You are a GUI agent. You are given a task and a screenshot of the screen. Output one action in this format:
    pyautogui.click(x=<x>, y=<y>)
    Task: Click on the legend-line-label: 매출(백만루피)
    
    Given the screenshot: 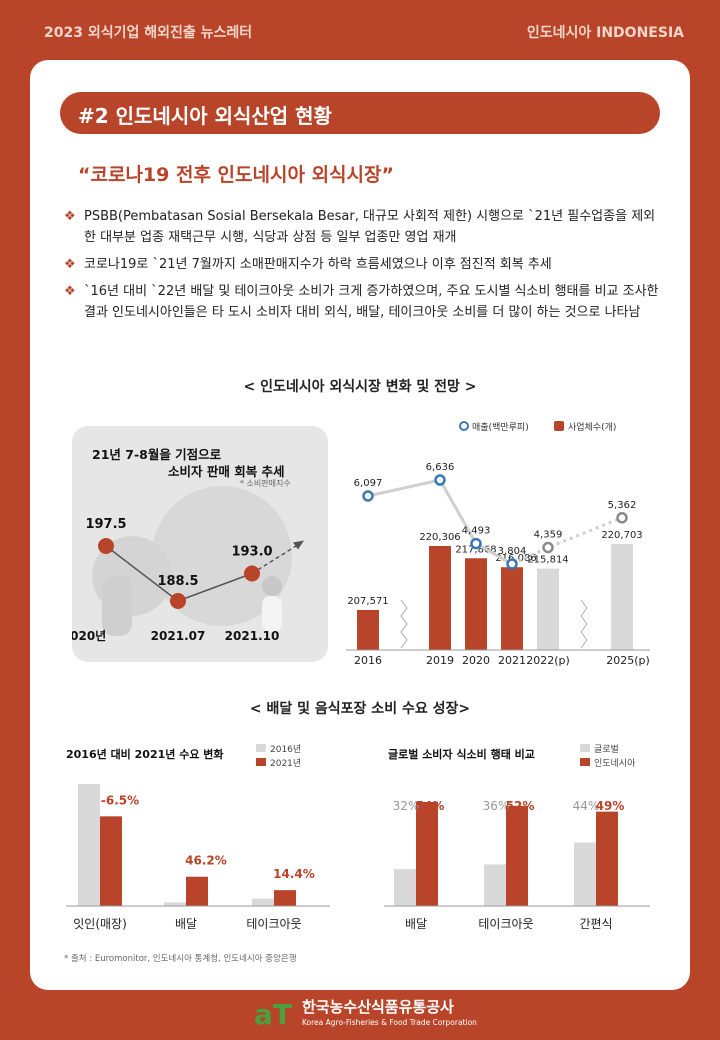 What is the action you would take?
    pyautogui.click(x=500, y=427)
    